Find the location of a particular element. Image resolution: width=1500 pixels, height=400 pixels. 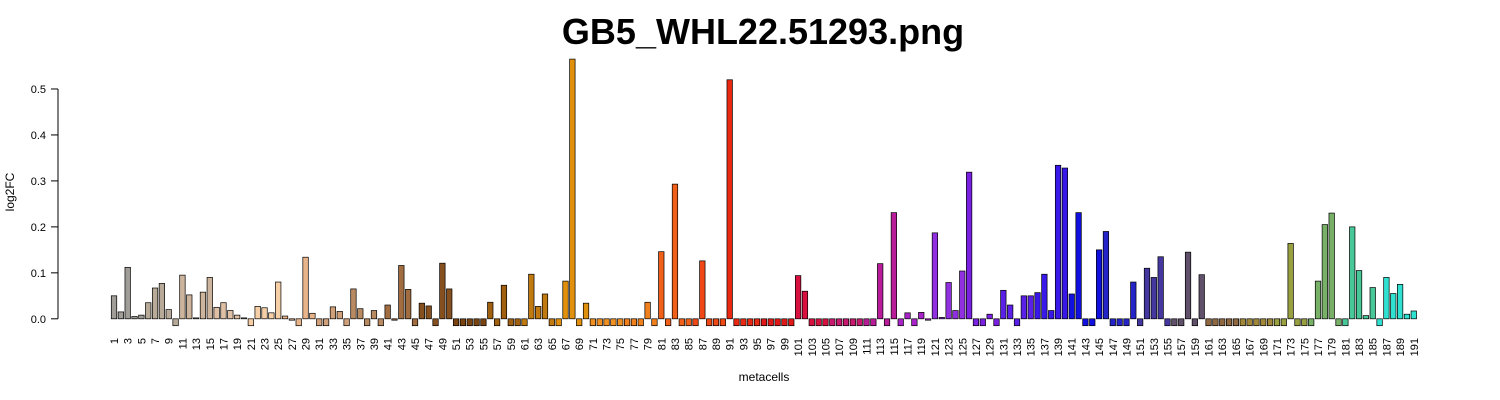

x-tick-label: 187 is located at coordinates (1387, 347).